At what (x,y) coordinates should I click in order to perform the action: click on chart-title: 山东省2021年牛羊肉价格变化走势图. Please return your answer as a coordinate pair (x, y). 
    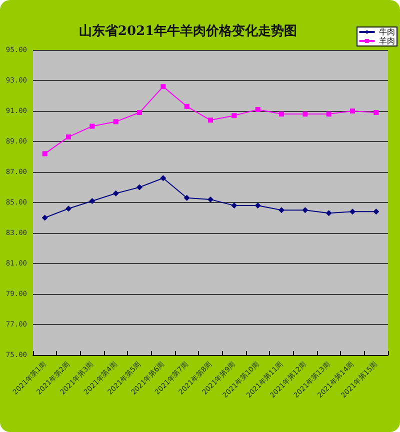
    Looking at the image, I should click on (188, 31).